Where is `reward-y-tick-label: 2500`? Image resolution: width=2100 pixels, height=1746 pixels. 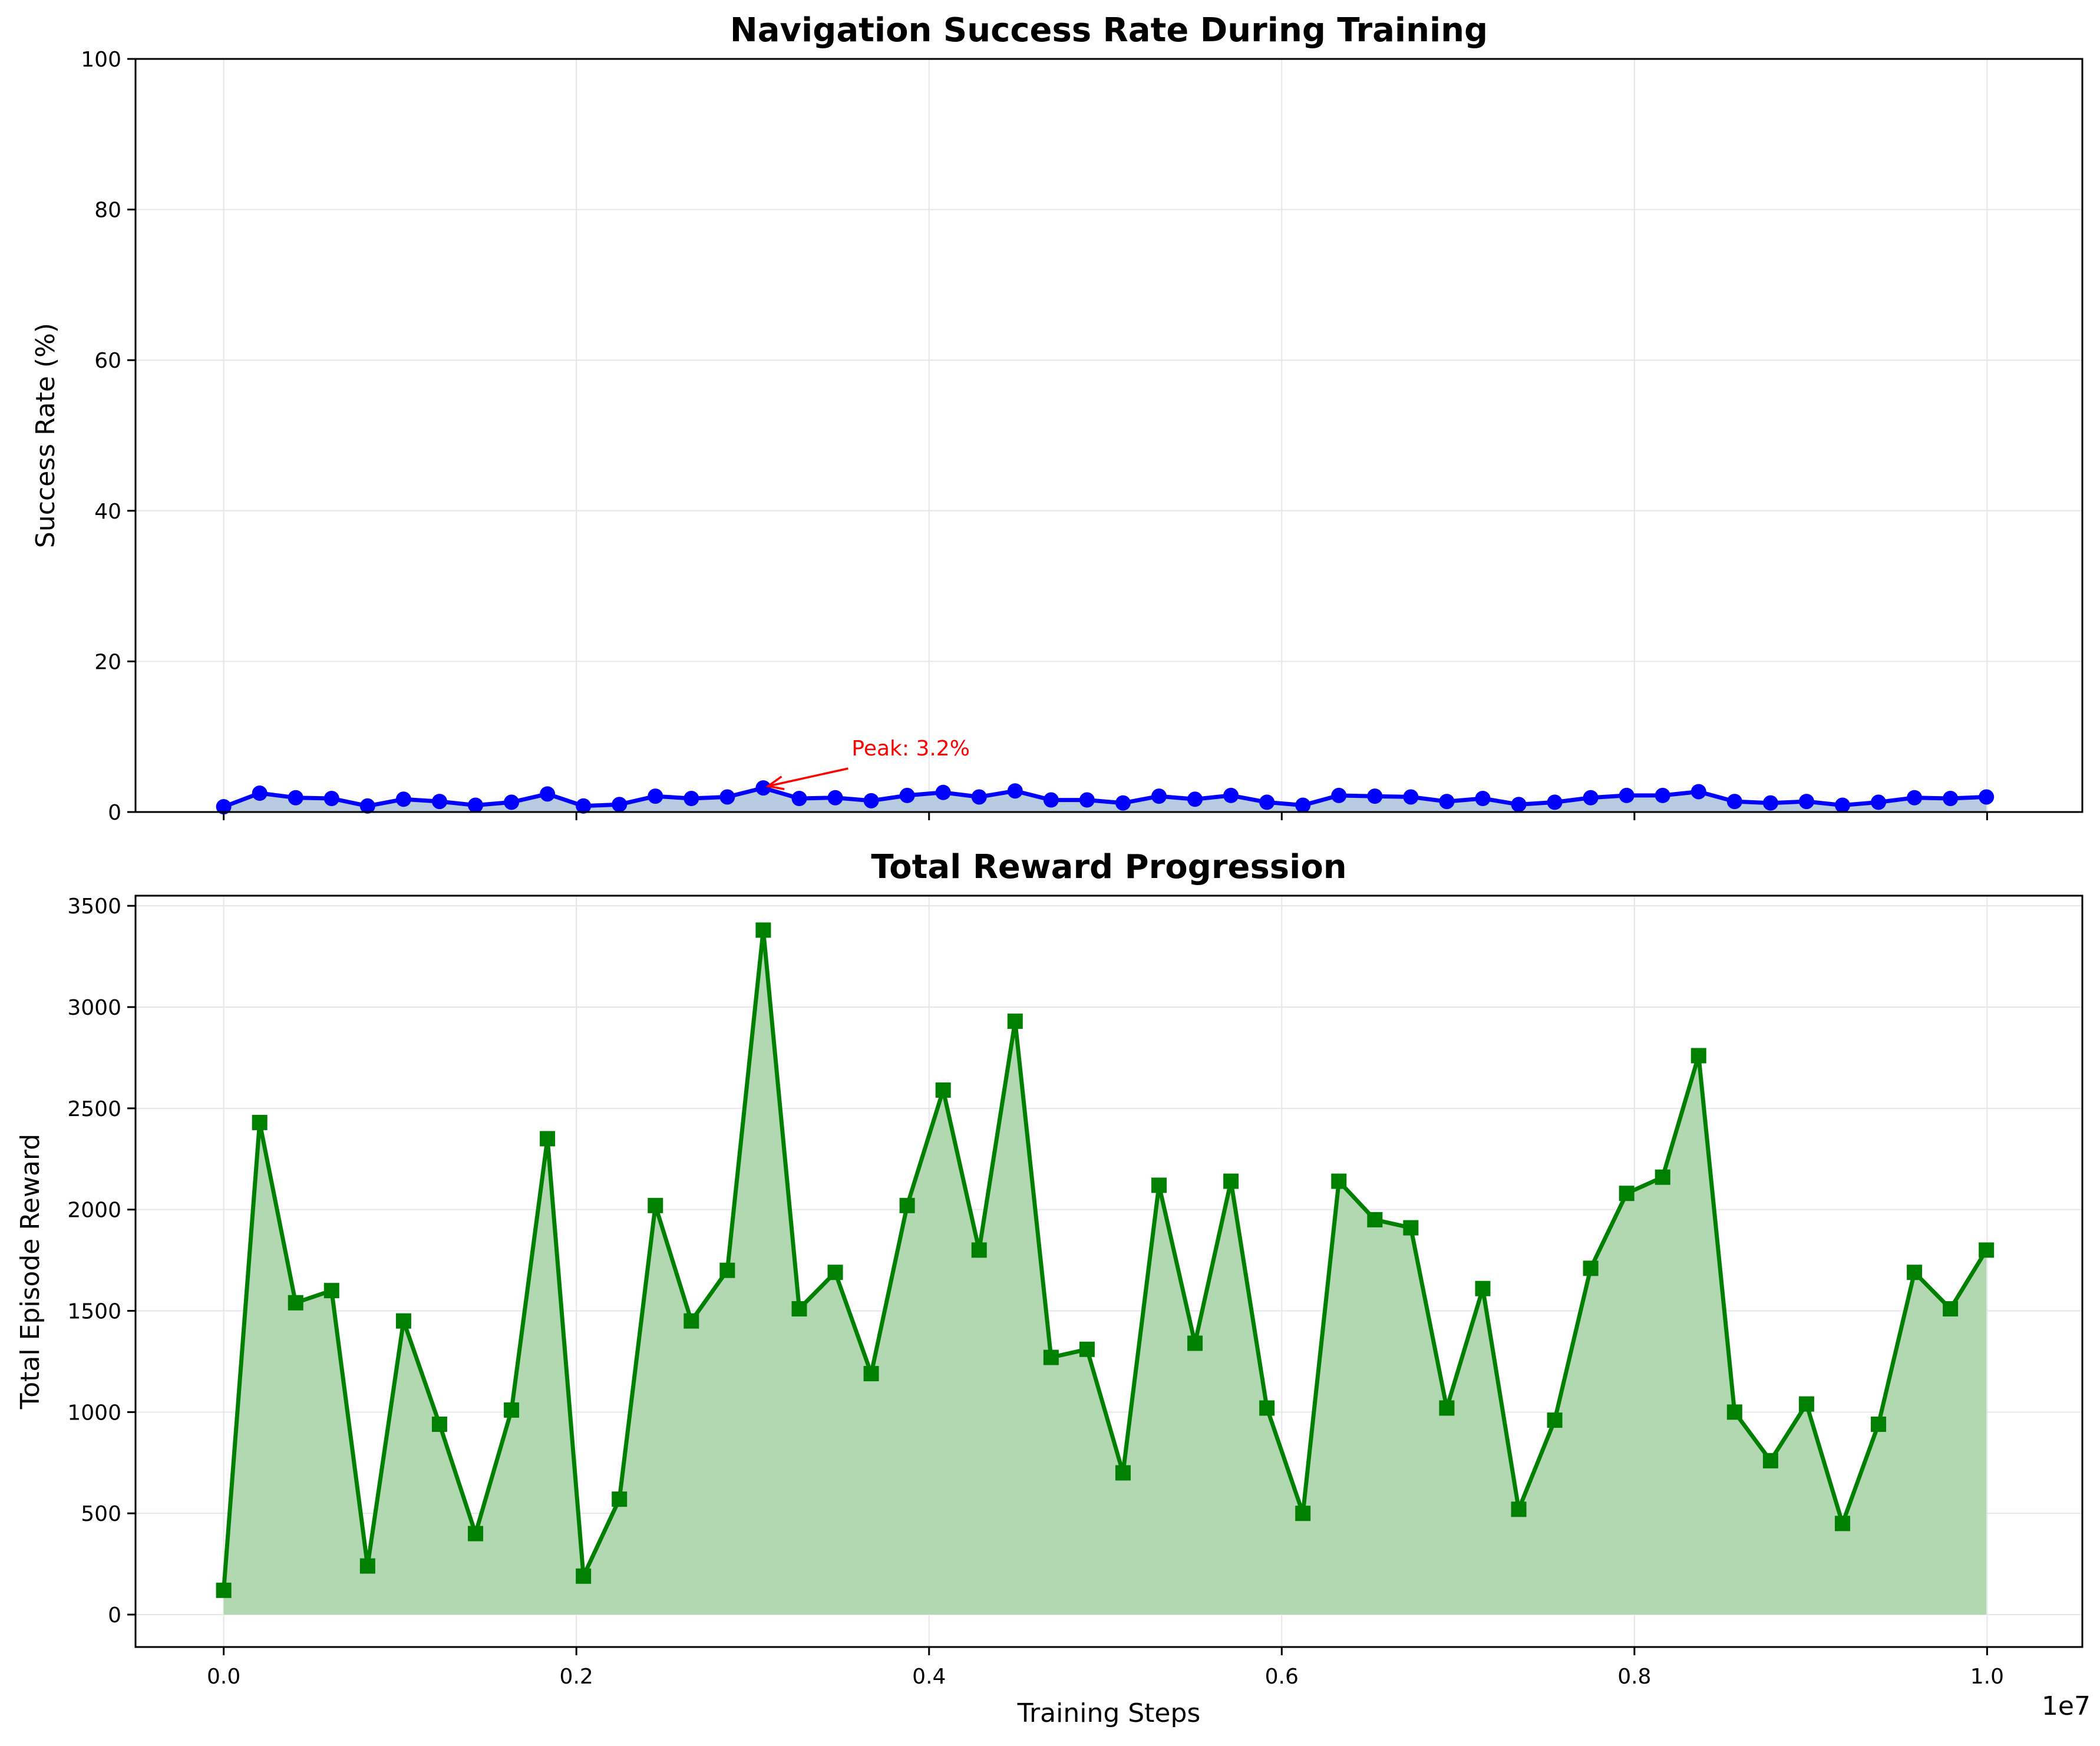 reward-y-tick-label: 2500 is located at coordinates (94, 1109).